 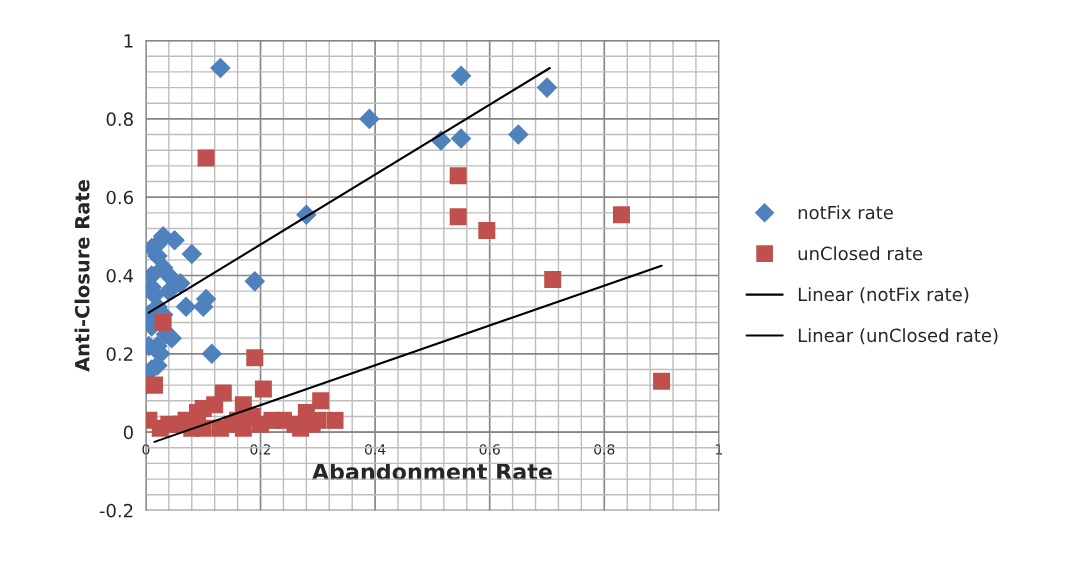 I want to click on y-tick-label: 0.6, so click(x=119, y=197).